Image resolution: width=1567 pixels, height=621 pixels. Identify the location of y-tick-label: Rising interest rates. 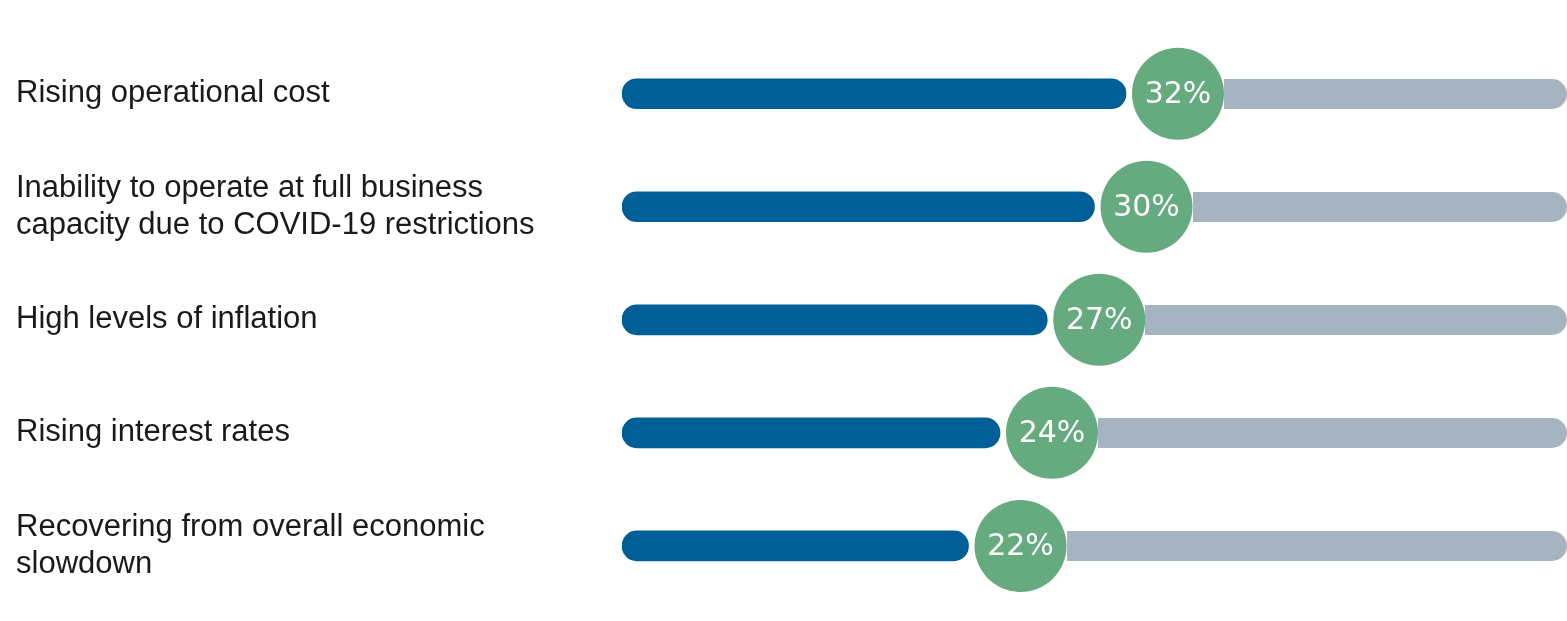
(153, 431).